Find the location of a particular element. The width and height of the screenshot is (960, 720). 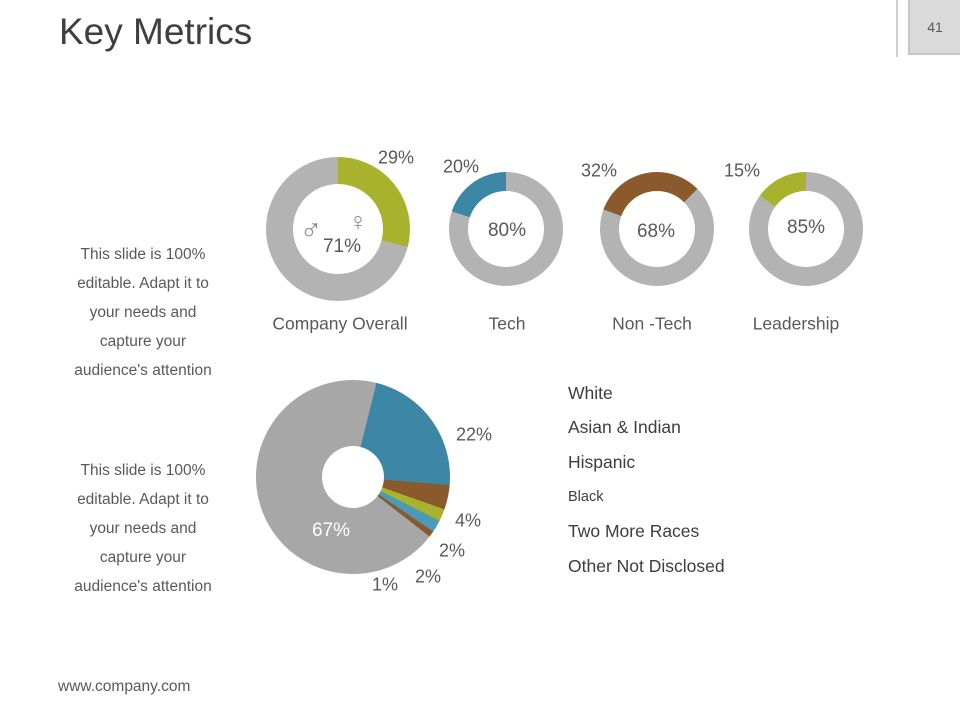

donut-title-tech: Tech is located at coordinates (507, 323).